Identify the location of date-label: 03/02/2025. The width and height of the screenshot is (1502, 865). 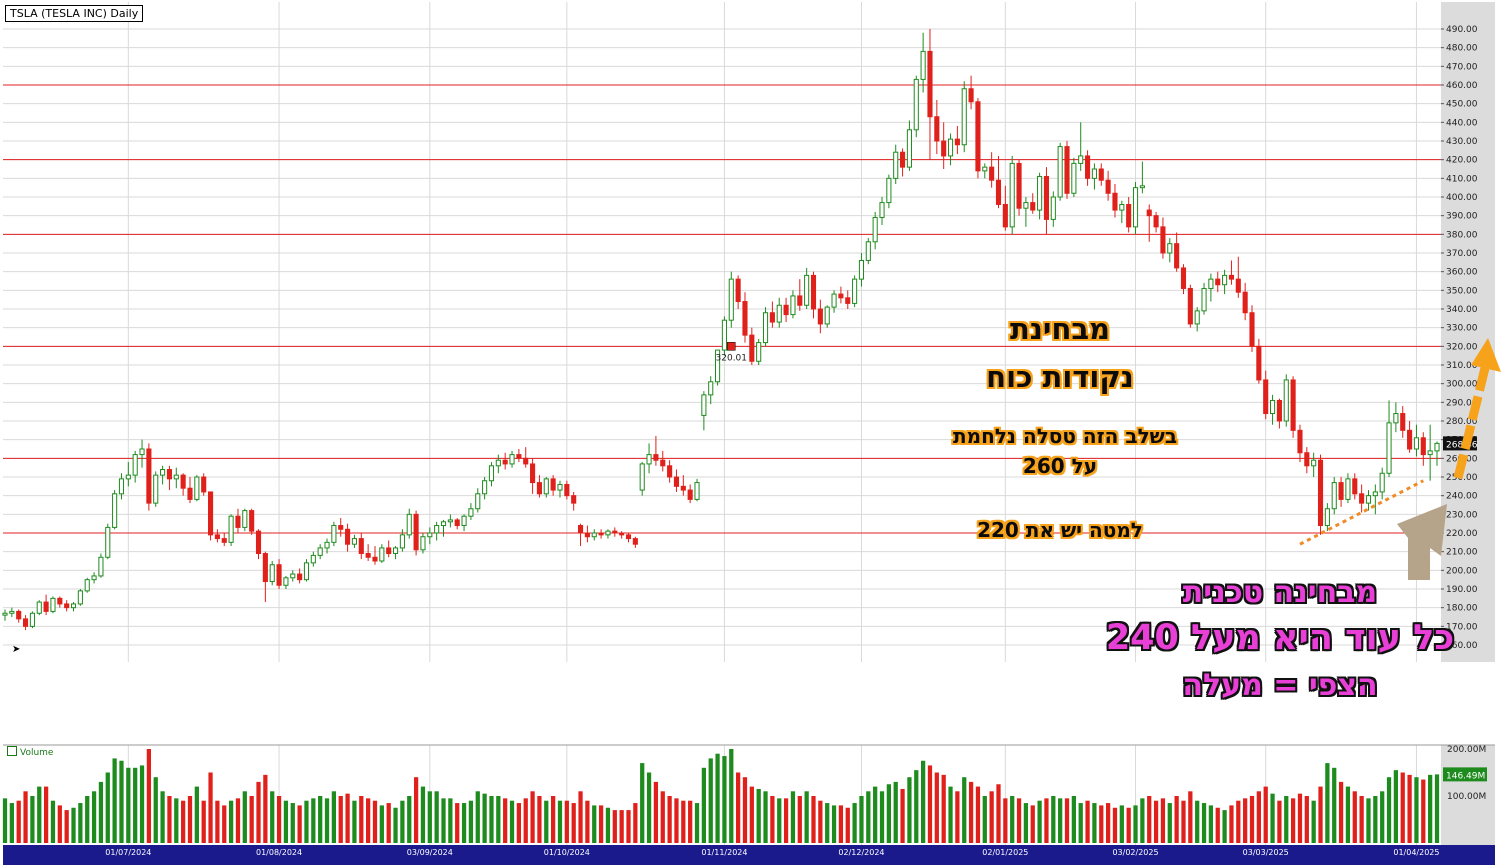
(1135, 852).